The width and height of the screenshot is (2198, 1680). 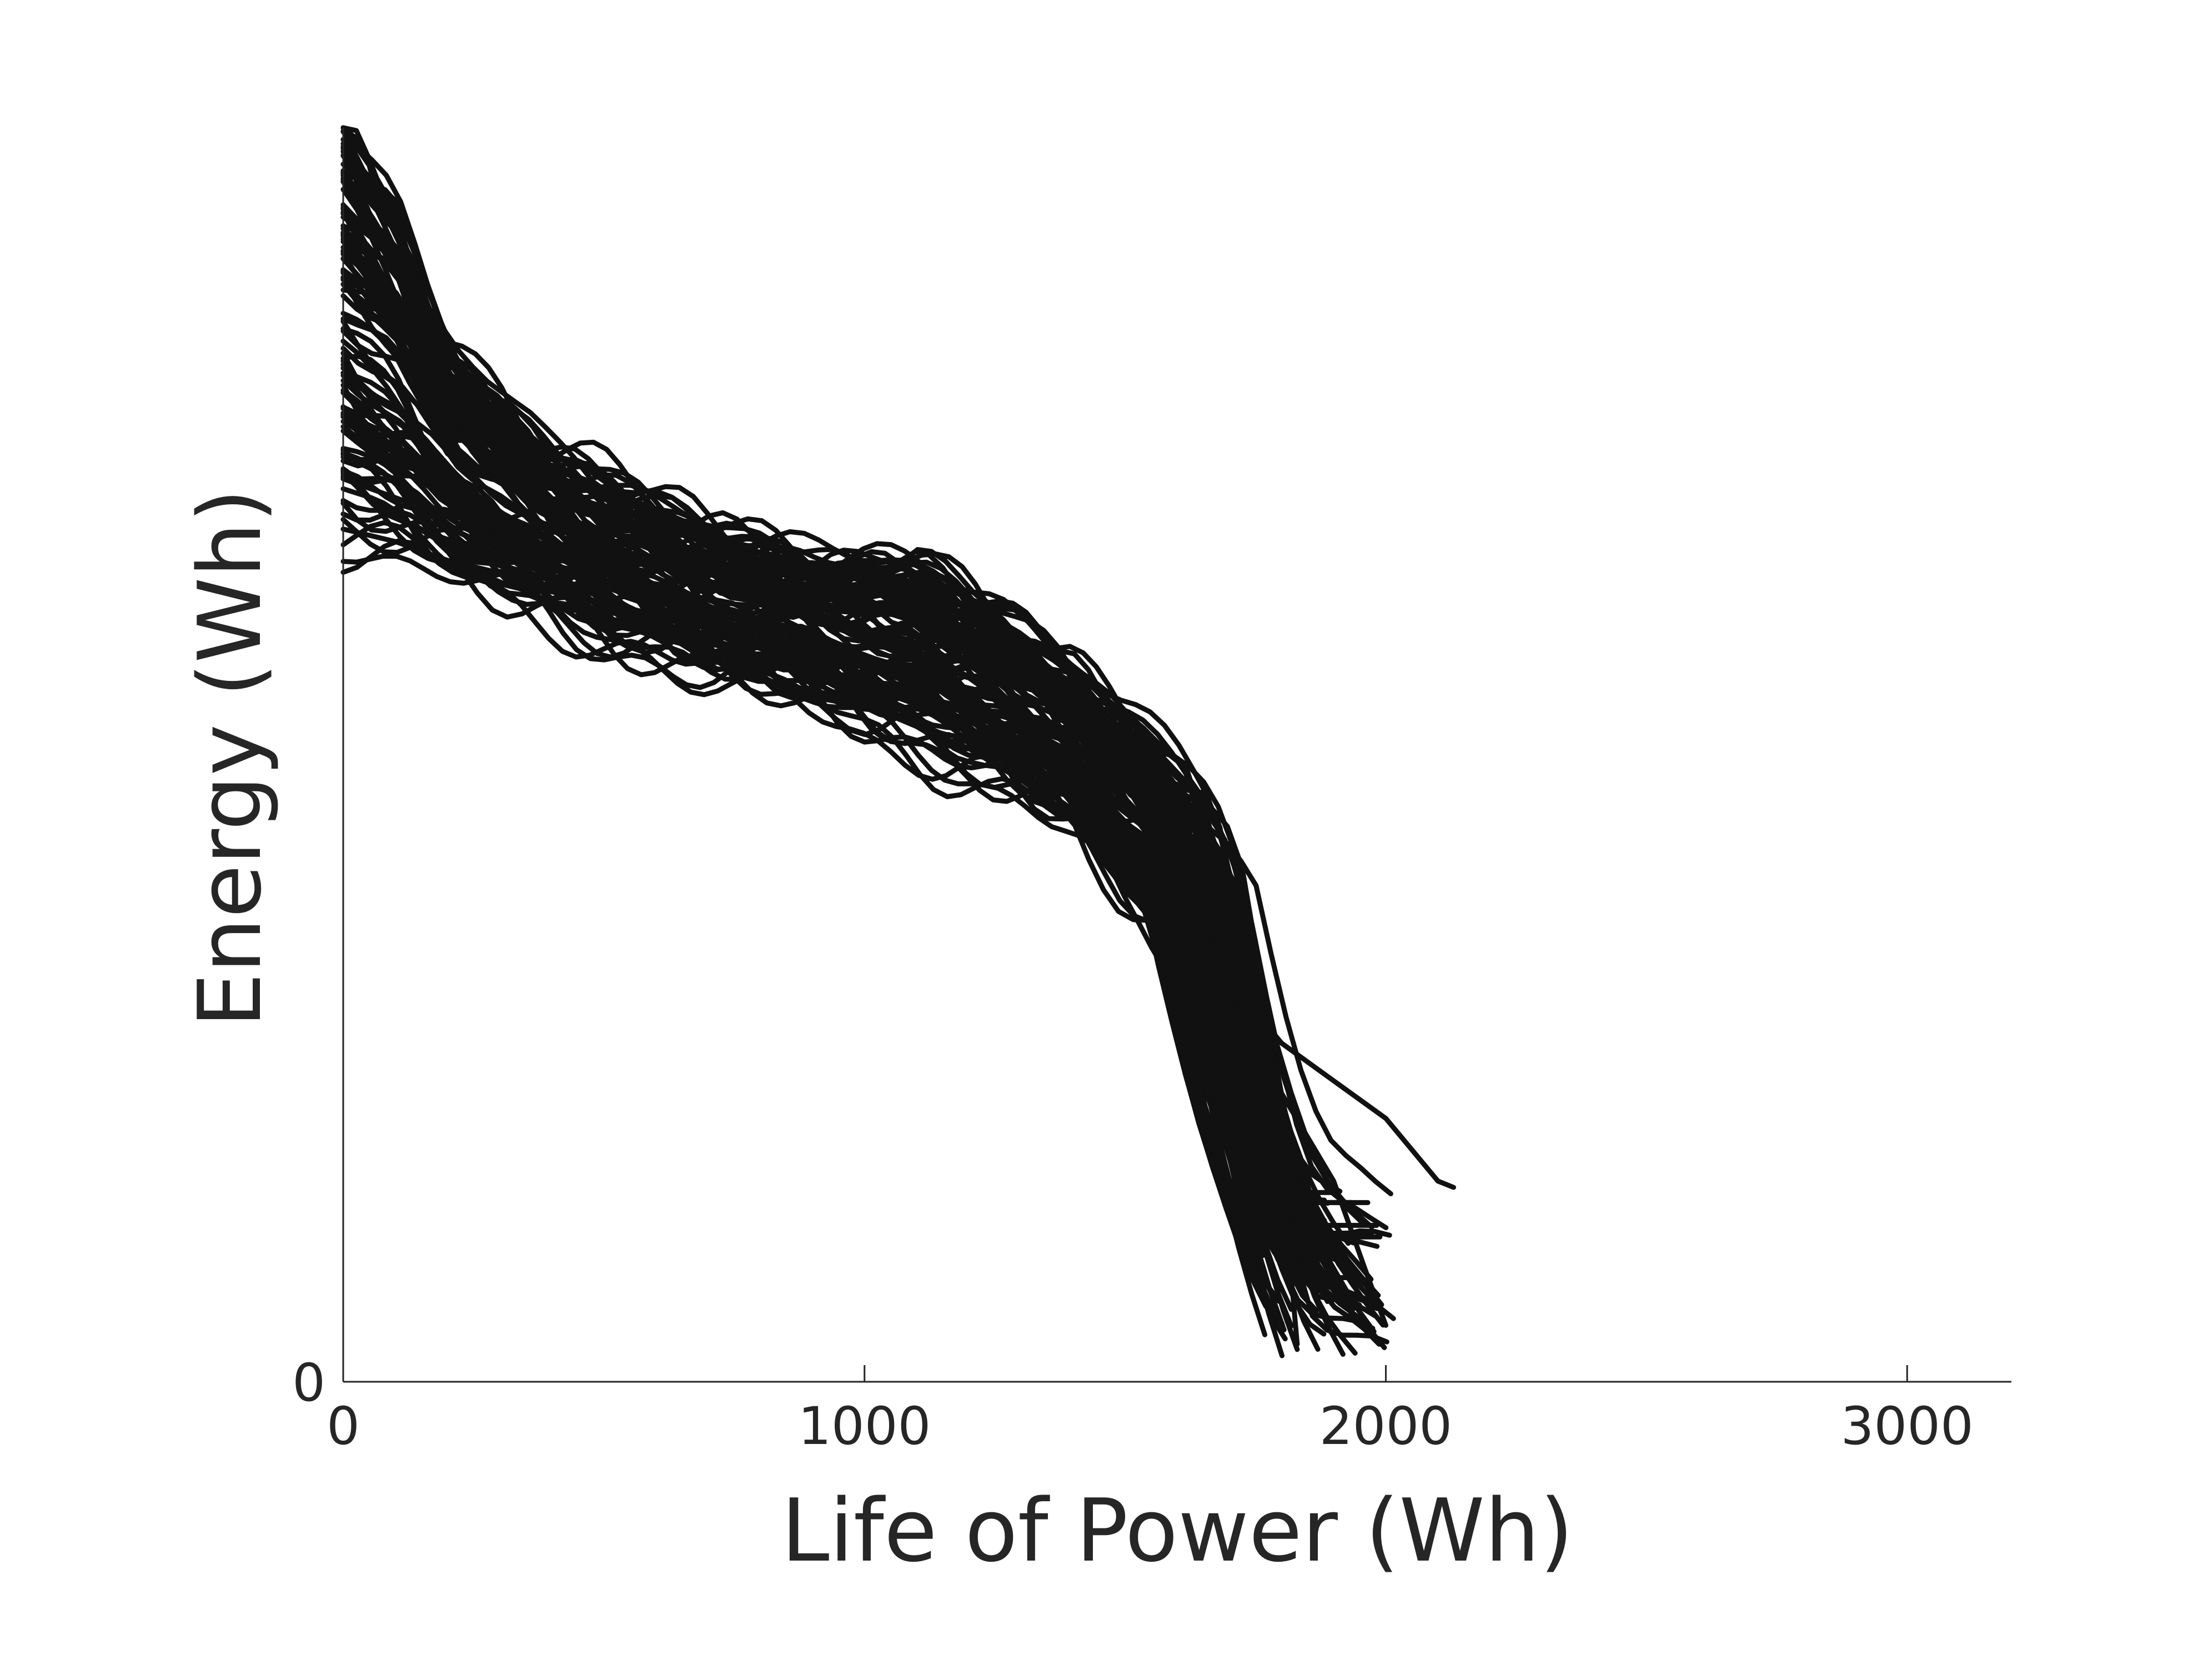 I want to click on x-tick-label: 1000, so click(x=864, y=1426).